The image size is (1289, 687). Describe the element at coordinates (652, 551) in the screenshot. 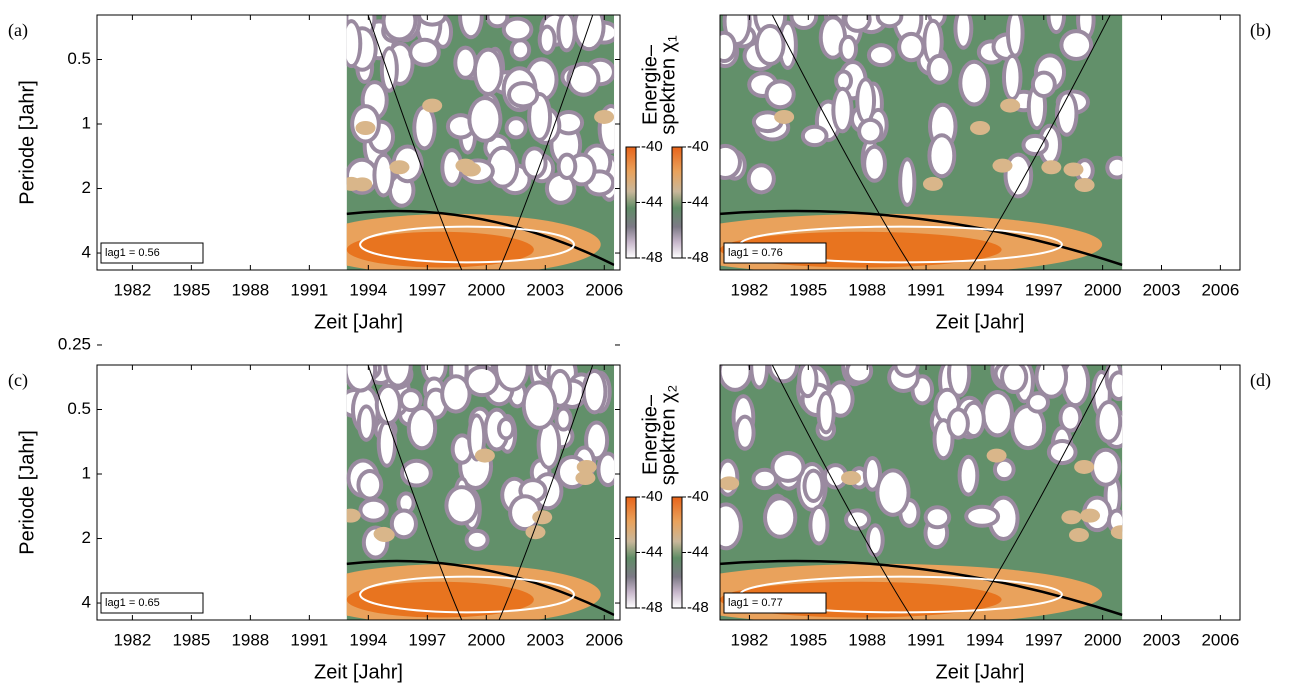

I see `colorbar-tick-label: -44` at that location.